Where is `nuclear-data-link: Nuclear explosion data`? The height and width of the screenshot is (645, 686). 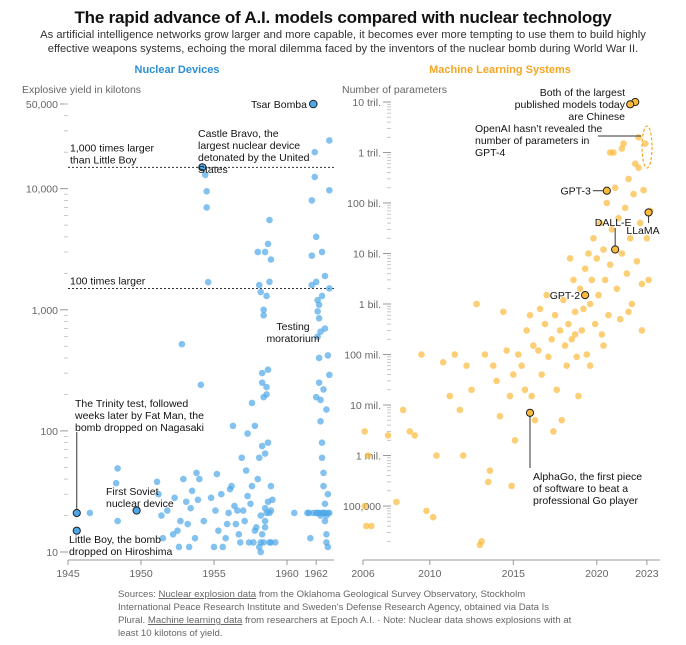
nuclear-data-link: Nuclear explosion data is located at coordinates (207, 594).